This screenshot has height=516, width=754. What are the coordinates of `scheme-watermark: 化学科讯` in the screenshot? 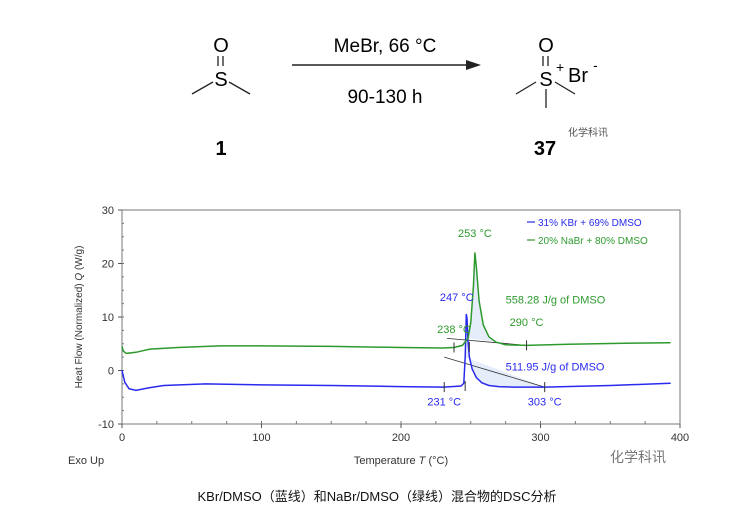 It's located at (588, 132).